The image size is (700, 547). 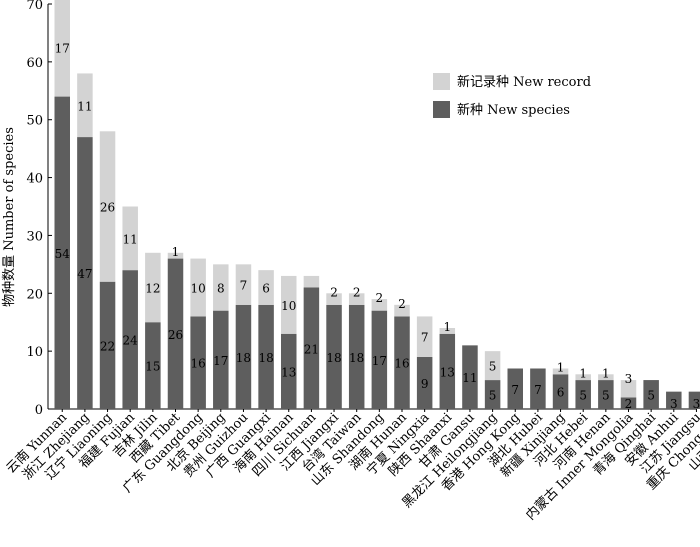 What do you see at coordinates (401, 364) in the screenshot?
I see `data-label-new-species: 16` at bounding box center [401, 364].